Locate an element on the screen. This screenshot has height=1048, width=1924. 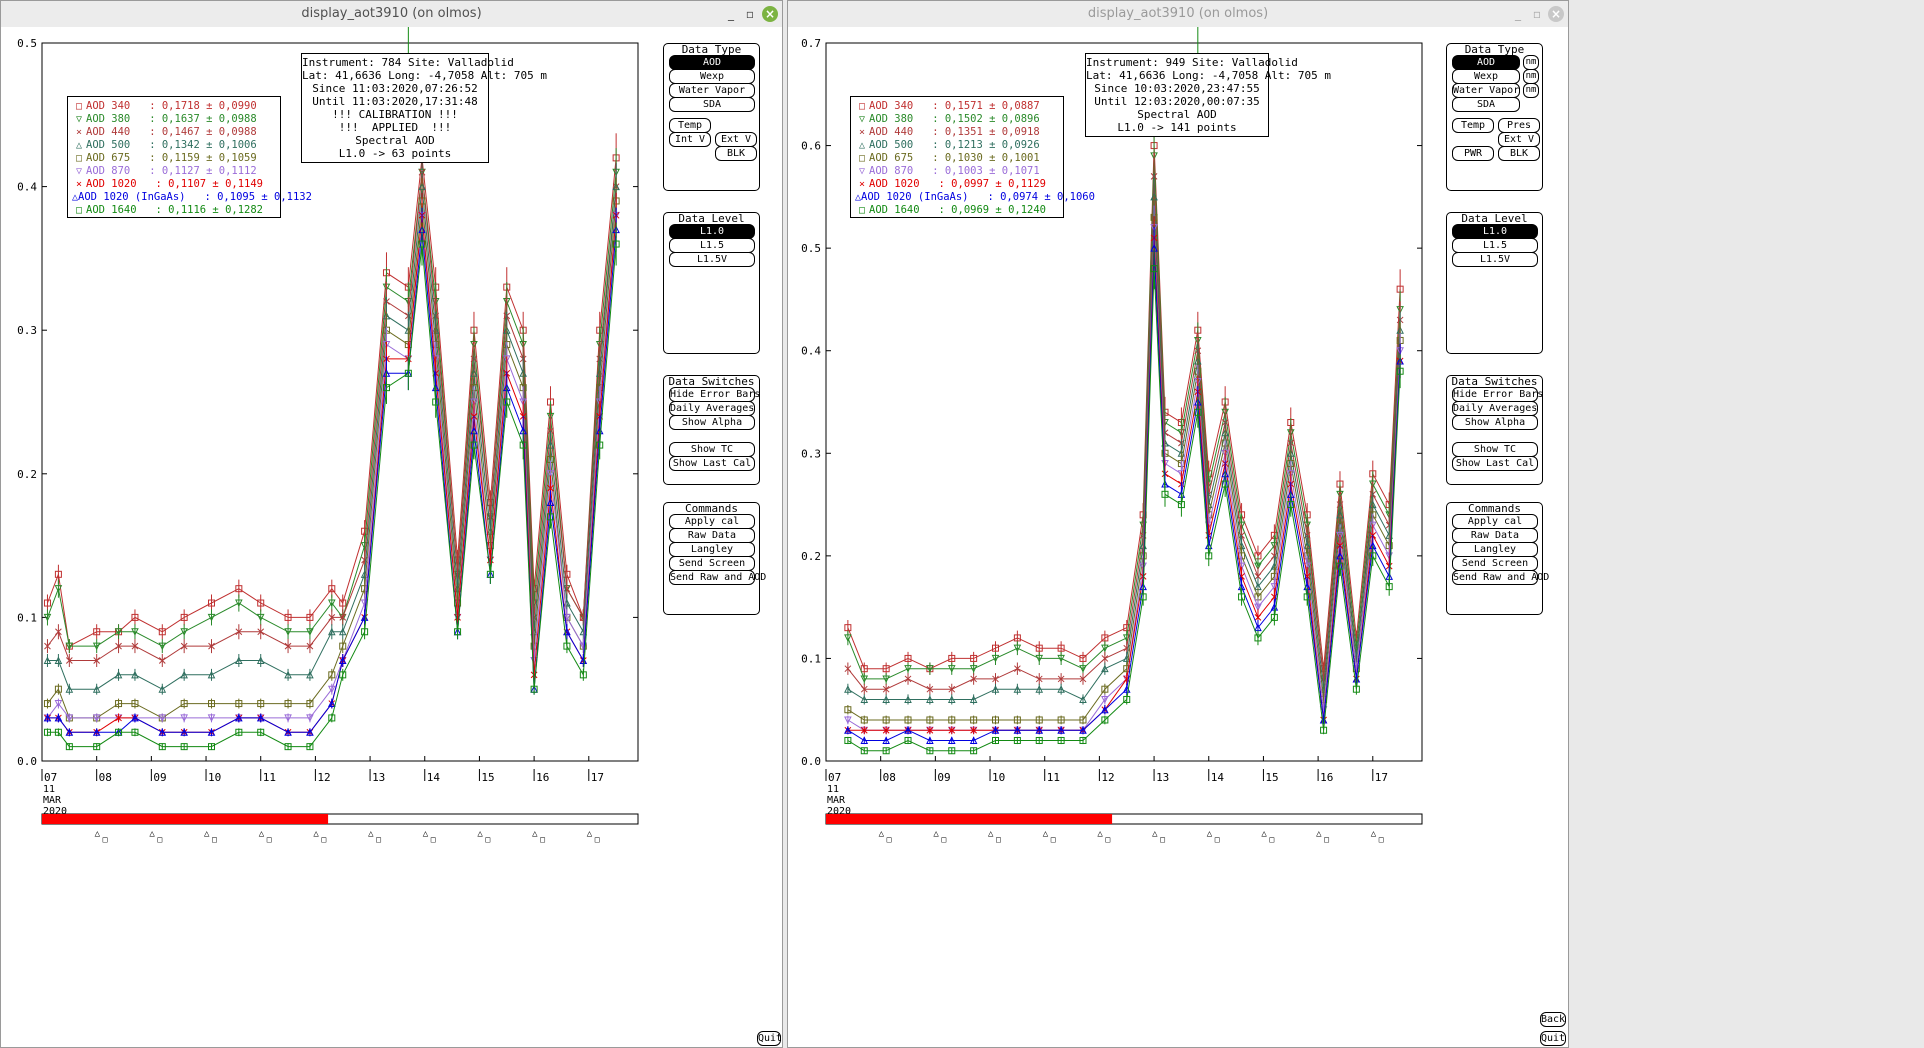
legend-entry: □ AOD 340 : 0,1571 ± 0,0887 is located at coordinates (957, 106).